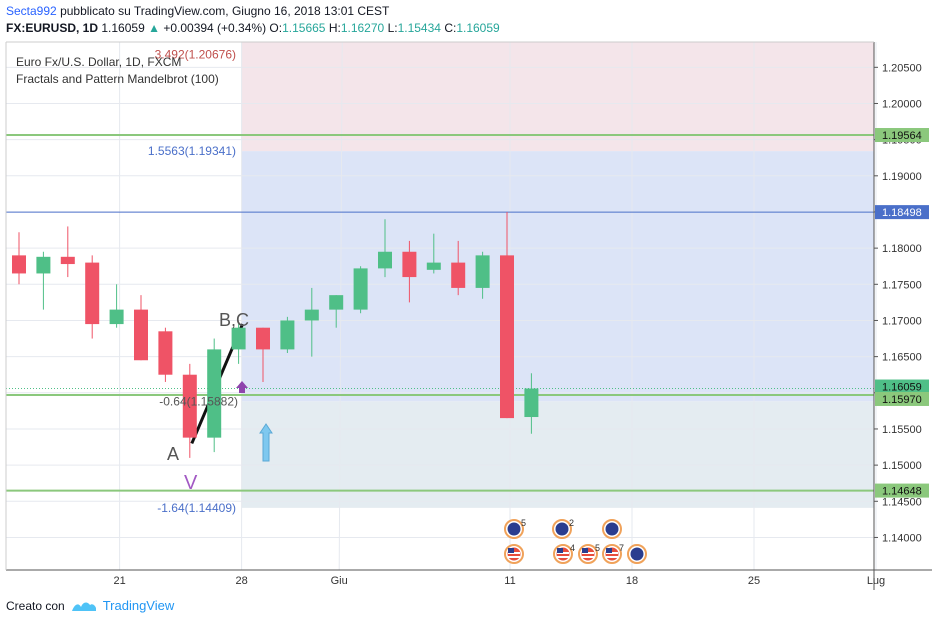 This screenshot has width=932, height=625. I want to click on us-event-icon: 5, so click(589, 553).